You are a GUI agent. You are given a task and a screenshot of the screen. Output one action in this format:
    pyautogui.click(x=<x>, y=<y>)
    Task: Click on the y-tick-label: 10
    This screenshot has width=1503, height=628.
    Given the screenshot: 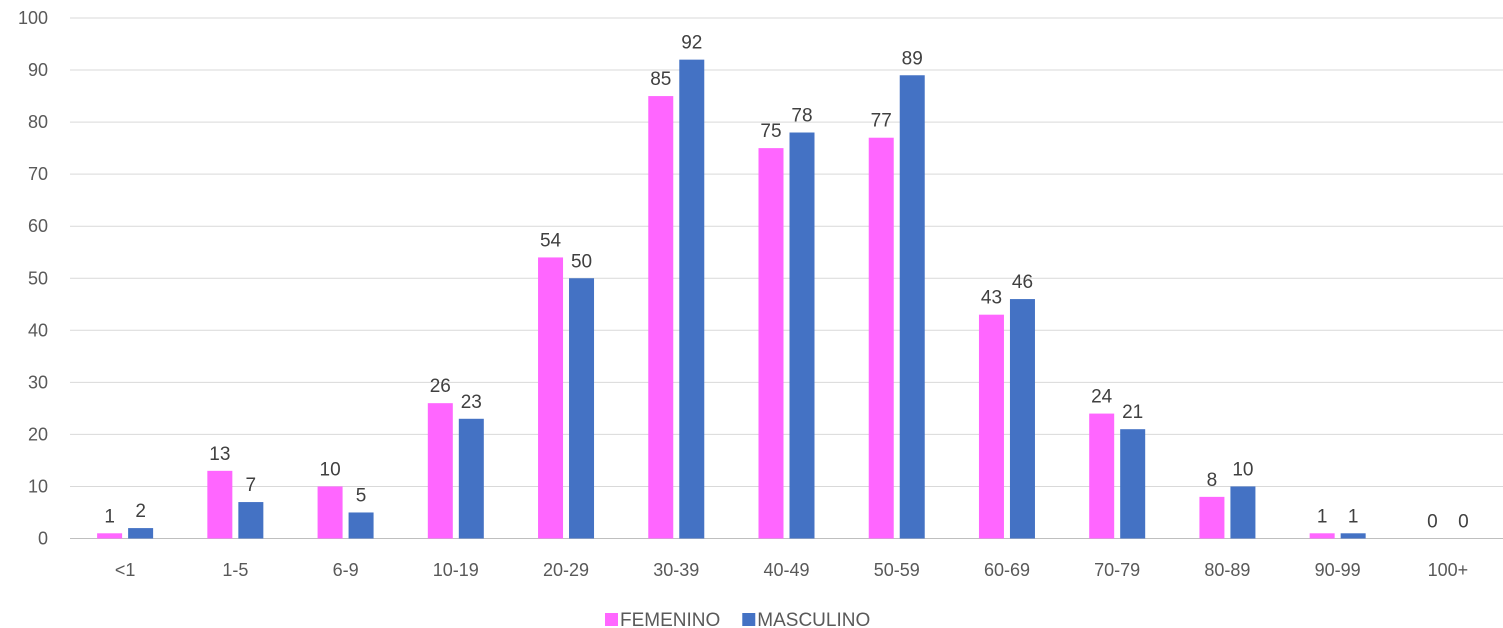 What is the action you would take?
    pyautogui.click(x=38, y=486)
    